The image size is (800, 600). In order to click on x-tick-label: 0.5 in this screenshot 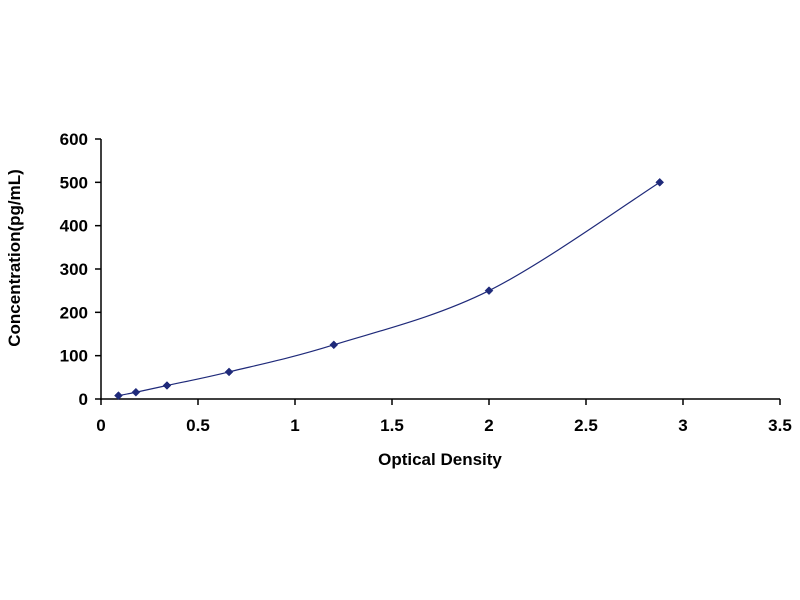, I will do `click(198, 425)`.